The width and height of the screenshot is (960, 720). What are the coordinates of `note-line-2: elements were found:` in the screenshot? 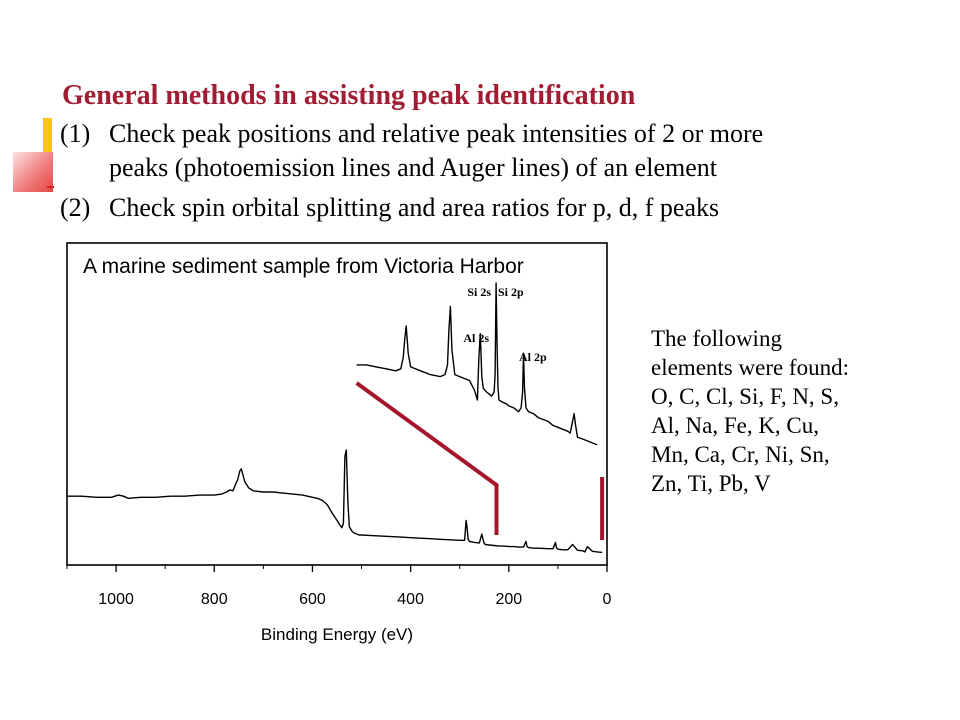 It's located at (750, 367).